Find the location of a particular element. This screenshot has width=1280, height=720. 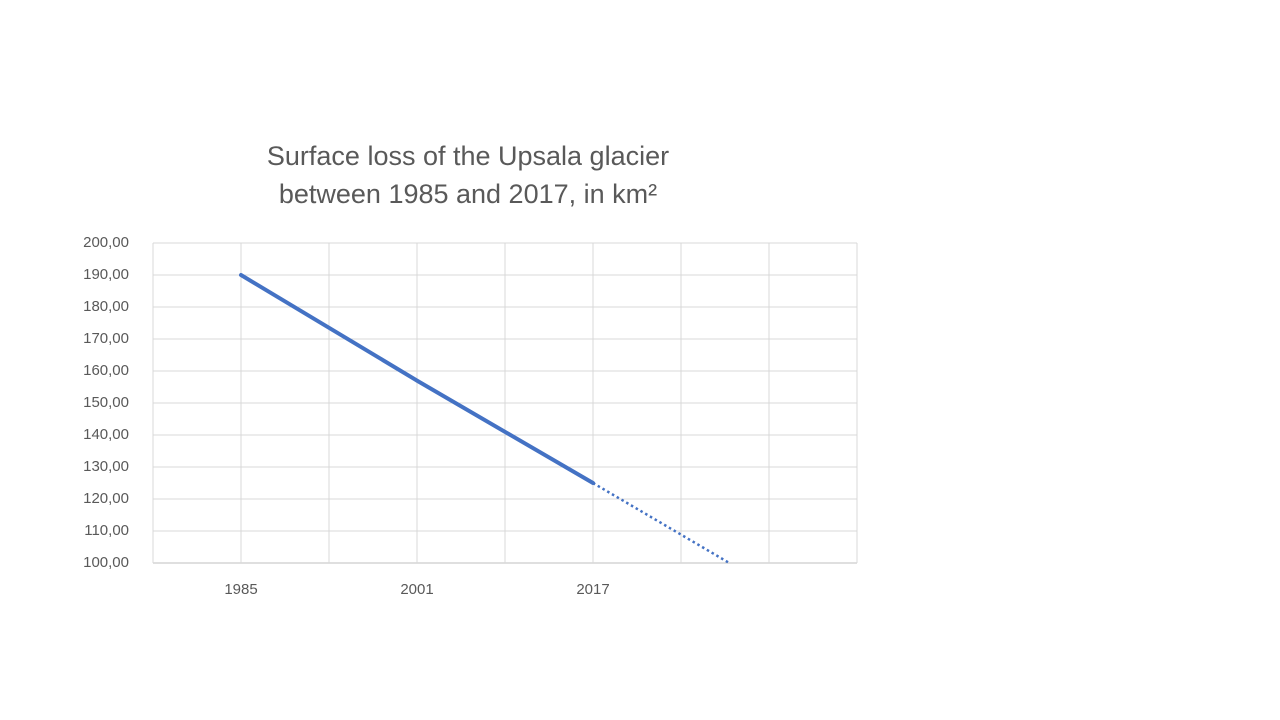

y-tick-label: 180,00 is located at coordinates (106, 306).